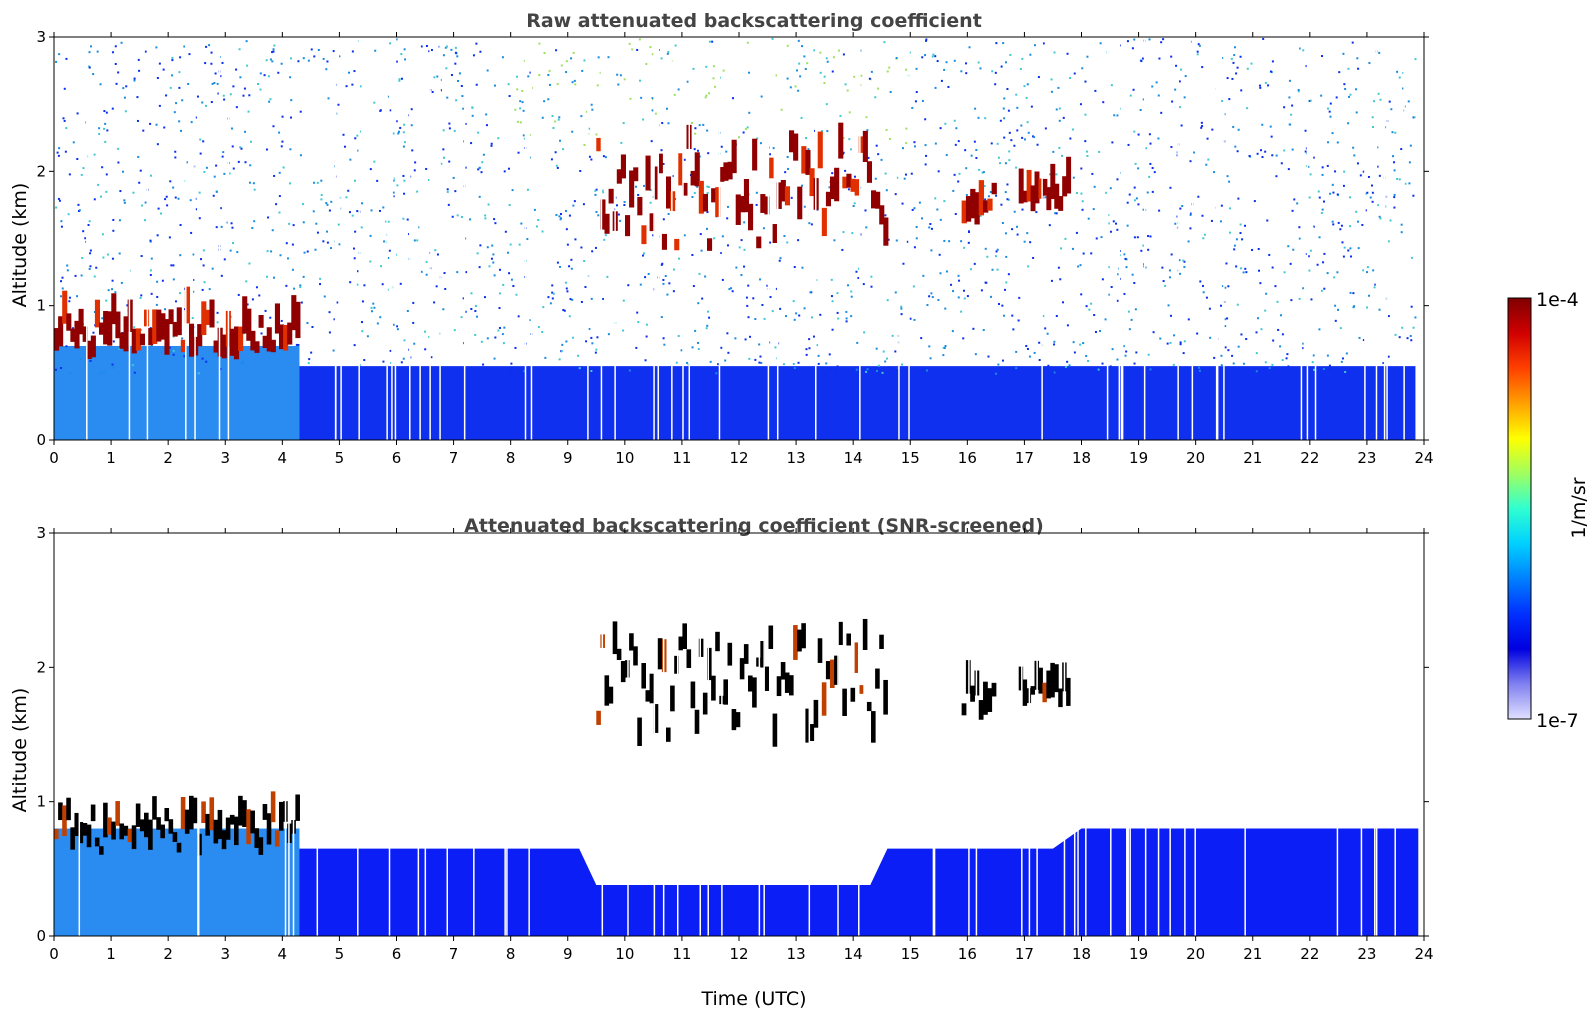 This screenshot has width=1595, height=1020. What do you see at coordinates (1557, 721) in the screenshot?
I see `colorbar-min-label: 1e-7` at bounding box center [1557, 721].